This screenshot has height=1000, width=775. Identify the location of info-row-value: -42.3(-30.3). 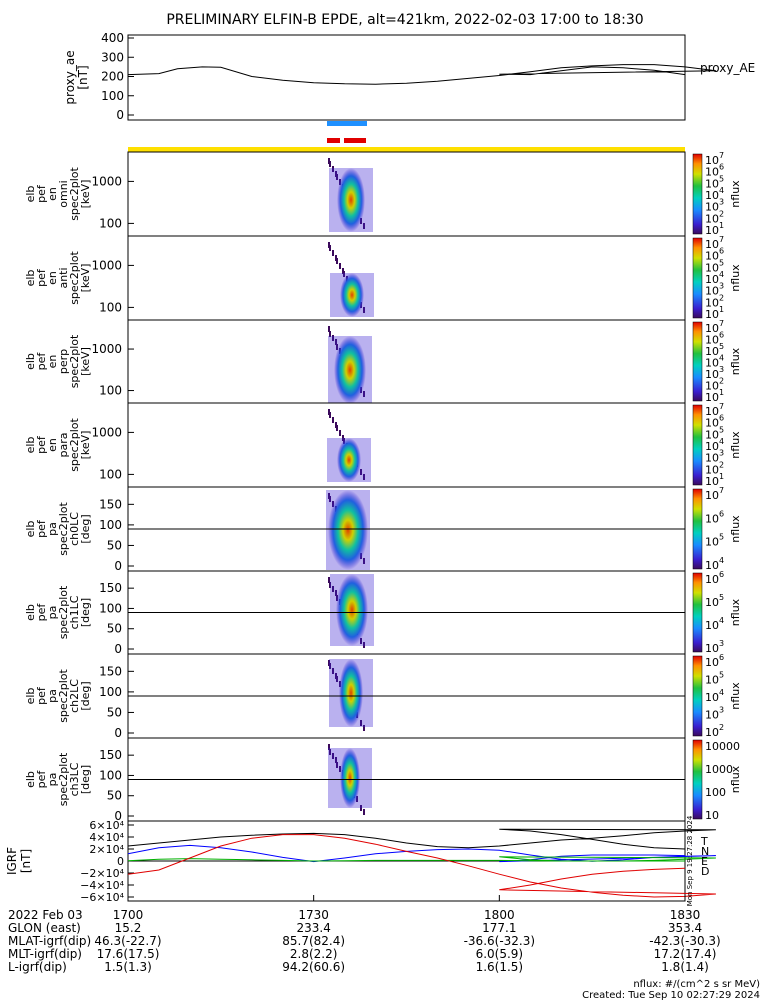
(684, 941).